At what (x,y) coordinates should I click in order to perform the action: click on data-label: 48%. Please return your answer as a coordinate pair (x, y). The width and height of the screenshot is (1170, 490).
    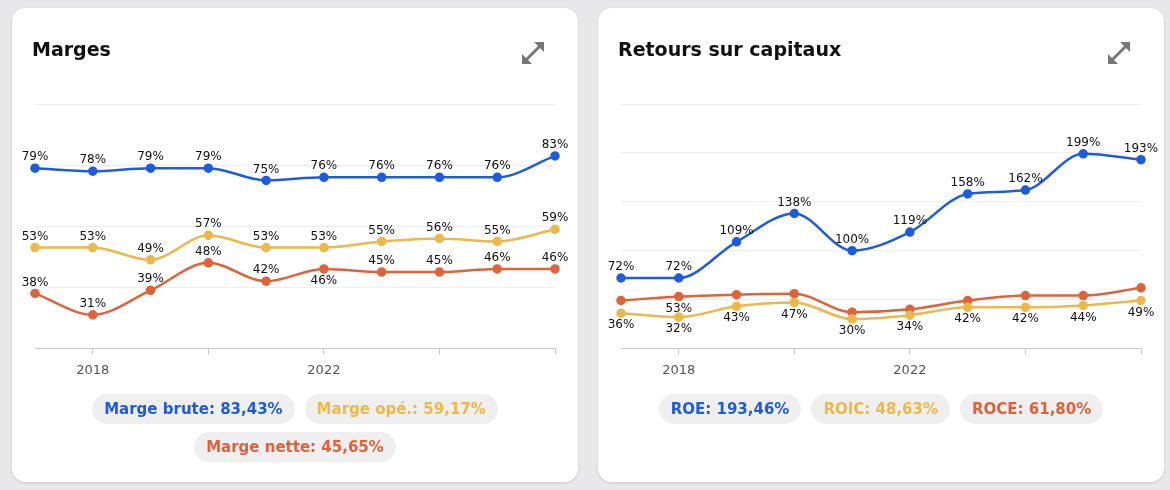
    Looking at the image, I should click on (208, 250).